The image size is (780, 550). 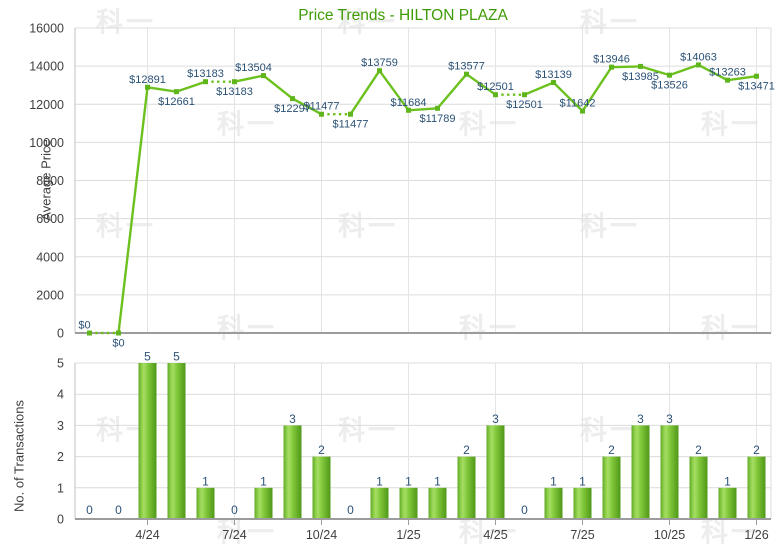 I want to click on y-tick-label: 8000, so click(x=50, y=181).